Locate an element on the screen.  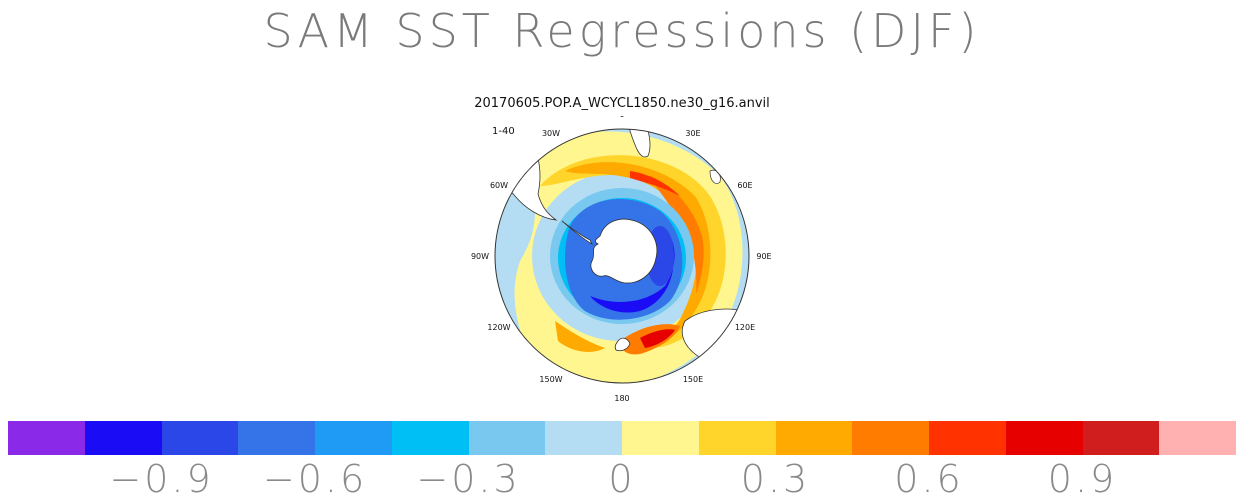
lon-label: 30W is located at coordinates (551, 133).